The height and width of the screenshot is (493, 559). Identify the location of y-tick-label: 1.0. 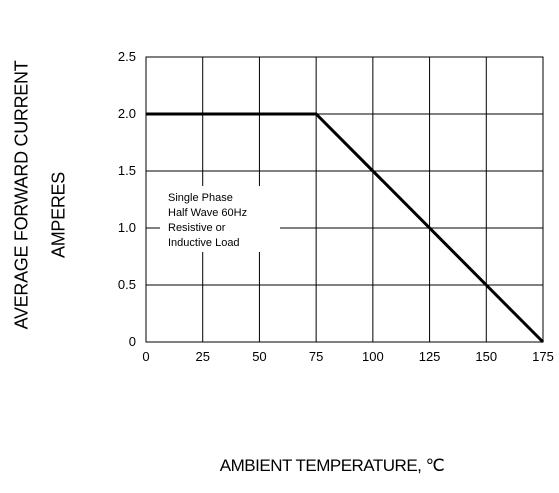
(127, 227).